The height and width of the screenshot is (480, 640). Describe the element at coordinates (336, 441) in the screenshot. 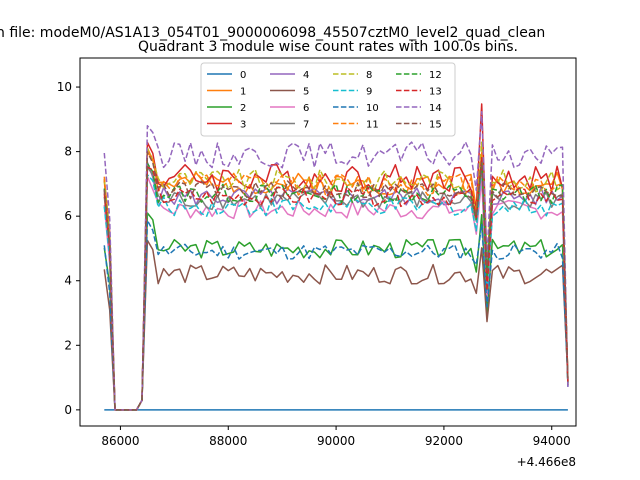

I see `x-tick-label: 90000` at that location.